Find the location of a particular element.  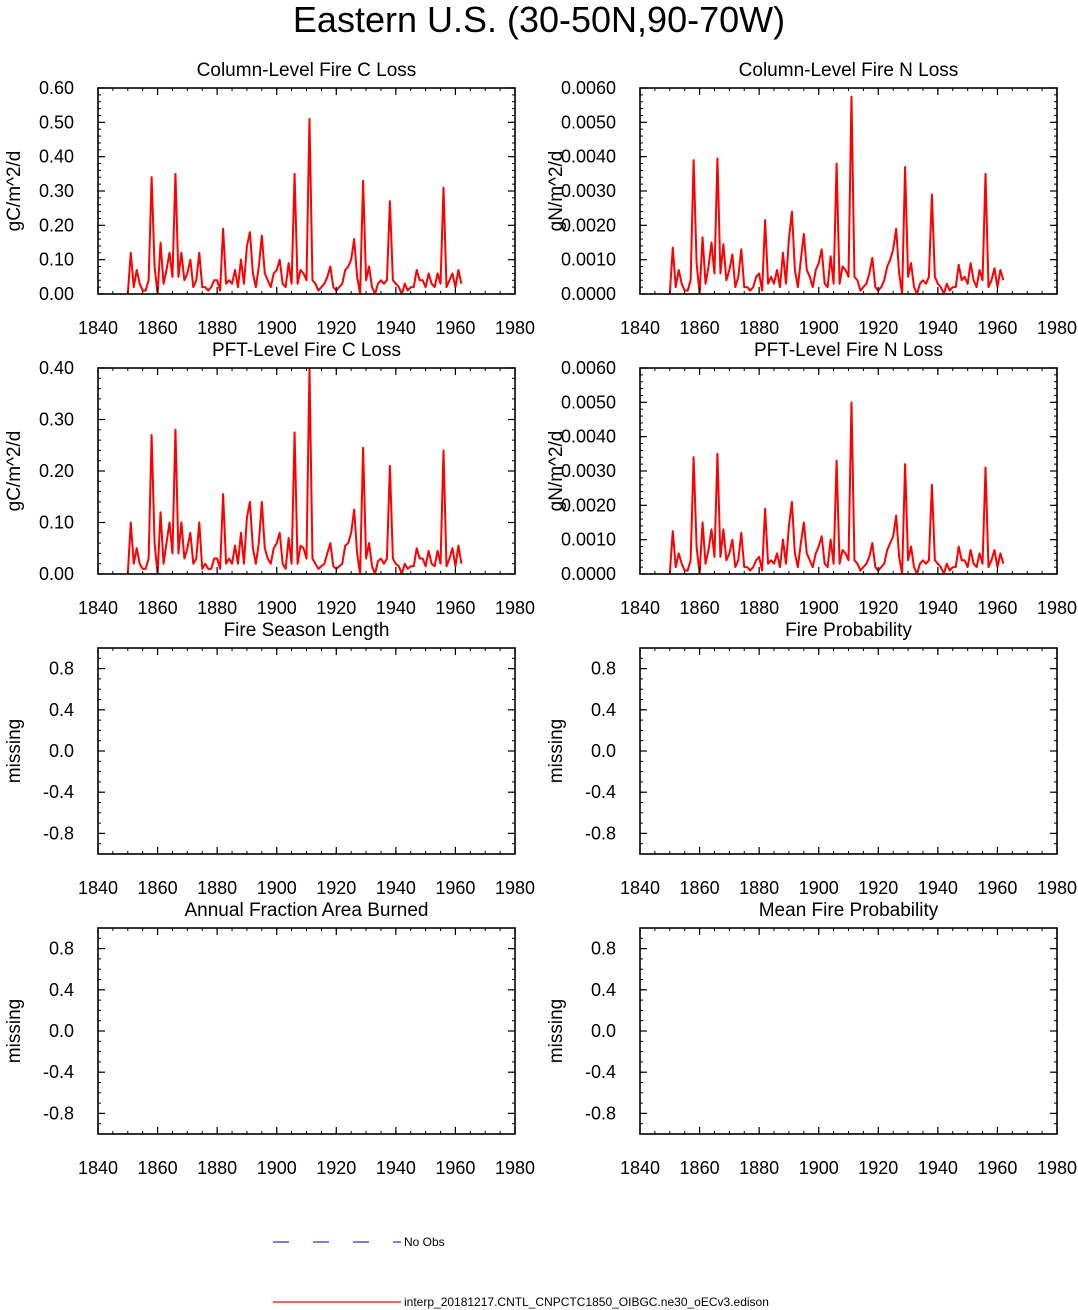

panel-annual-fraction-area-burned-xtick-label: 1980 is located at coordinates (515, 1168).